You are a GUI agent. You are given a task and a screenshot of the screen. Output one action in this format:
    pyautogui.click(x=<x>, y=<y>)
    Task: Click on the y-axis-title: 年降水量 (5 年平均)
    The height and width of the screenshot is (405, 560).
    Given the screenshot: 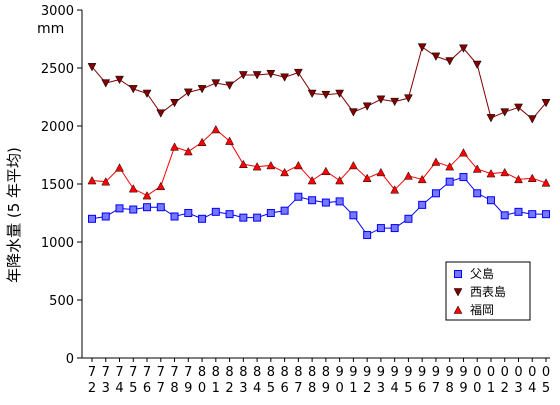 What is the action you would take?
    pyautogui.click(x=14, y=215)
    